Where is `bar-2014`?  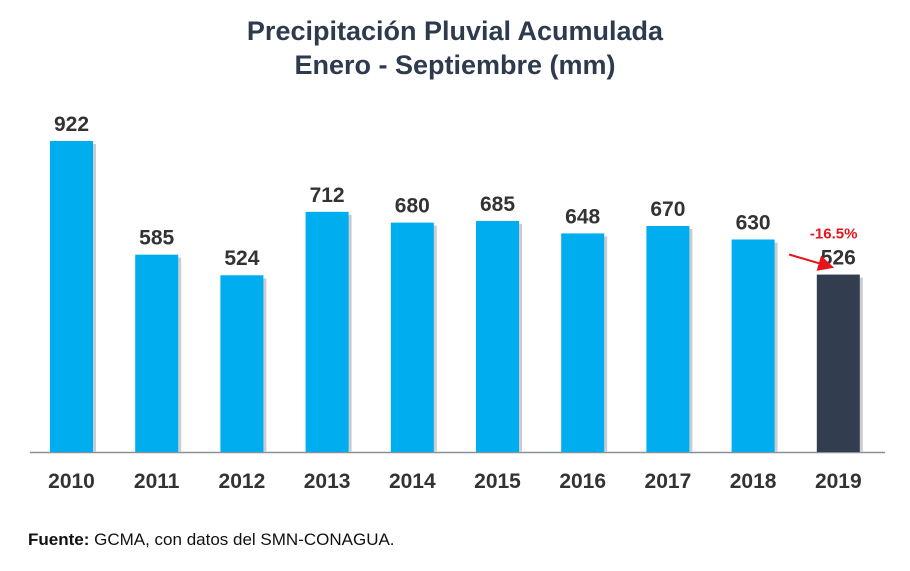
bar-2014 is located at coordinates (412, 337).